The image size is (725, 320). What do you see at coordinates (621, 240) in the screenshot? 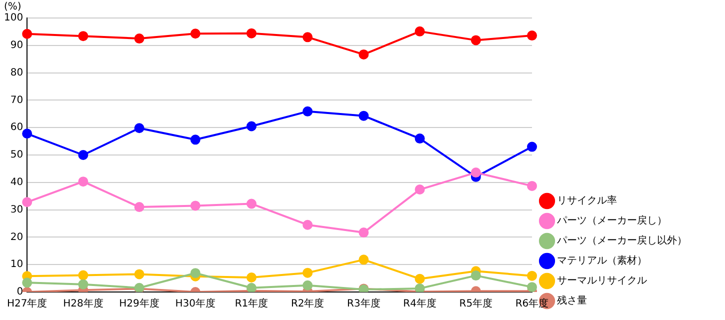
I see `legend-label: パーツ（メーカー戻し以外）` at bounding box center [621, 240].